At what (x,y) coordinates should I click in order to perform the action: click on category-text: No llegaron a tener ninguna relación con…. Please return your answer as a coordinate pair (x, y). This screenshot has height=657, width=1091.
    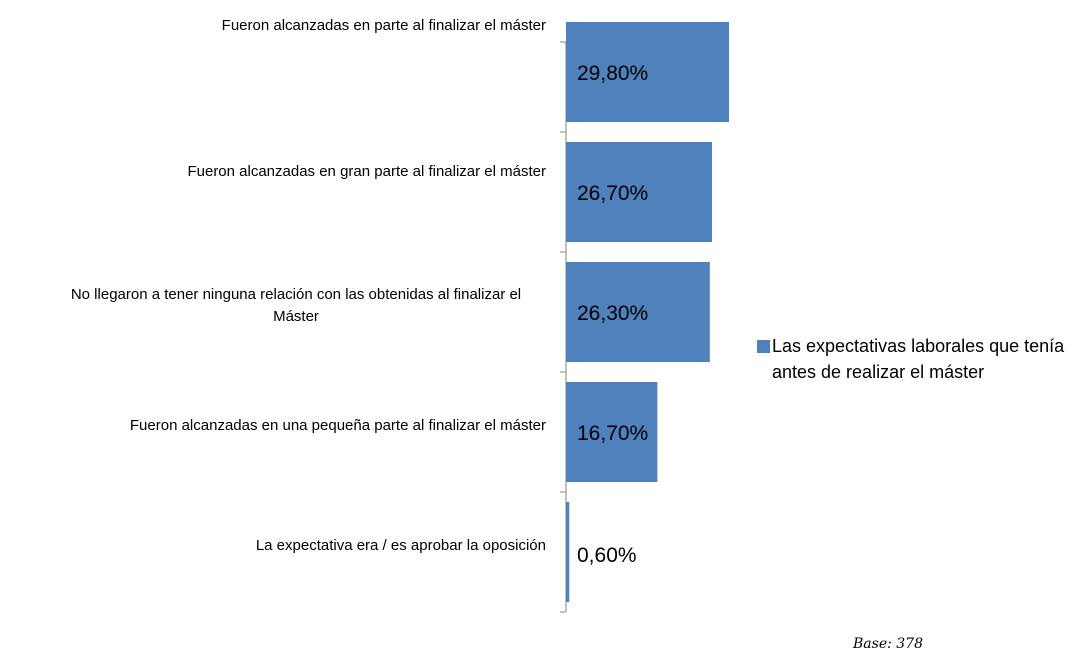
    Looking at the image, I should click on (296, 305).